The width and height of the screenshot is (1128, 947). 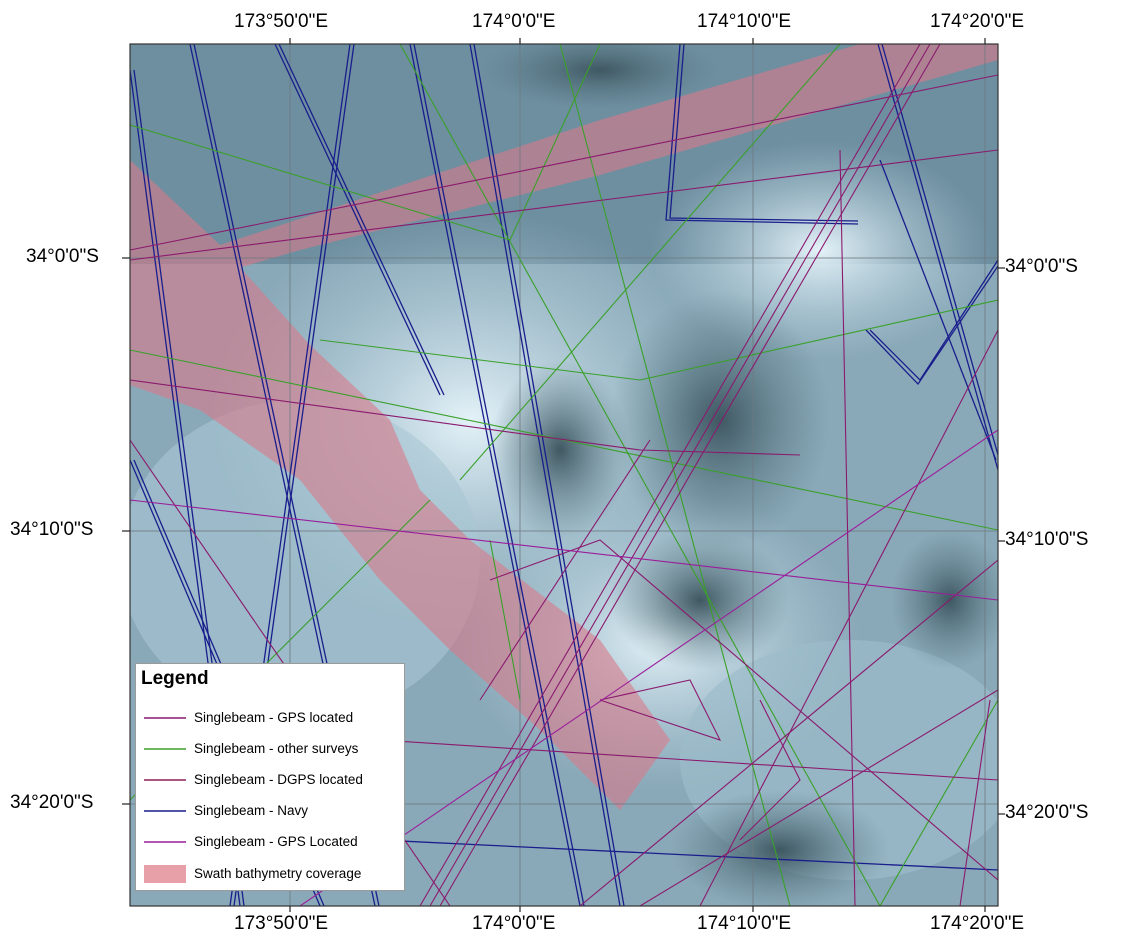 What do you see at coordinates (276, 841) in the screenshot?
I see `legend-item-label: Singlebeam - GPS Located` at bounding box center [276, 841].